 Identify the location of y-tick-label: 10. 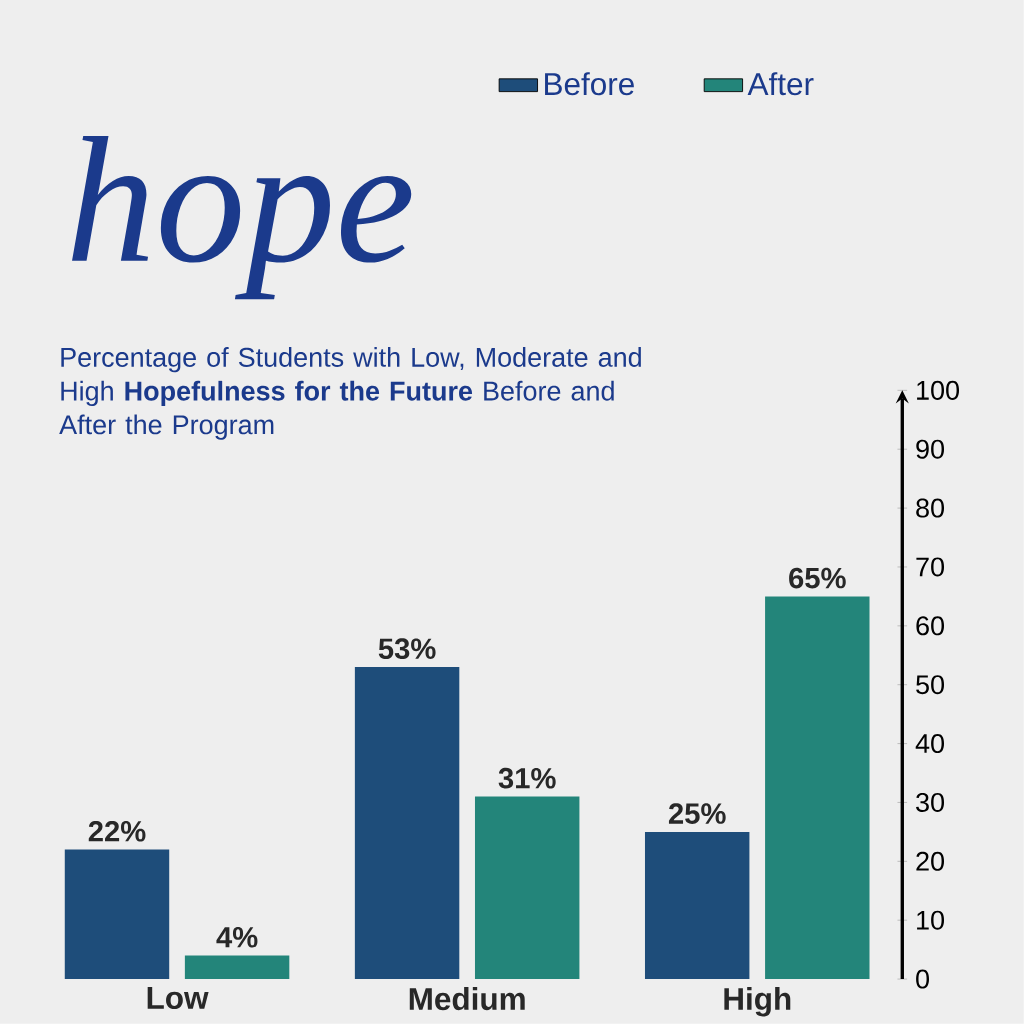
(931, 920).